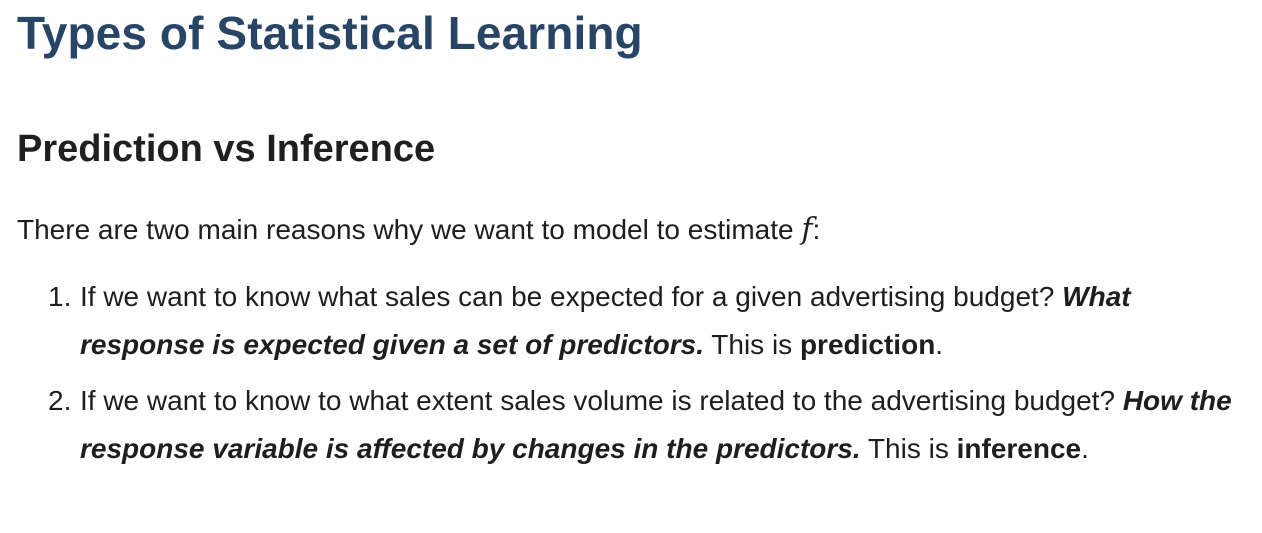 The image size is (1262, 533). Describe the element at coordinates (1019, 448) in the screenshot. I see `item-term-inference: inference` at that location.